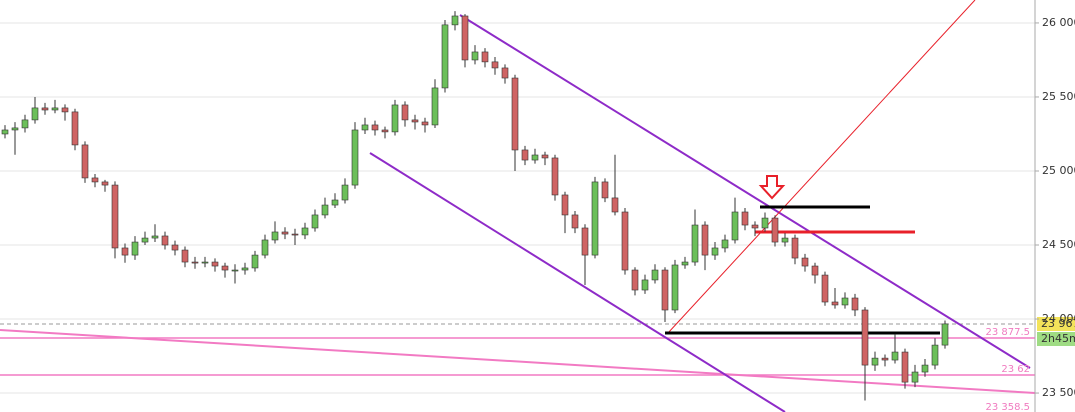 This screenshot has height=412, width=1075. Describe the element at coordinates (1058, 392) in the screenshot. I see `y-tick-label: 23 500` at that location.